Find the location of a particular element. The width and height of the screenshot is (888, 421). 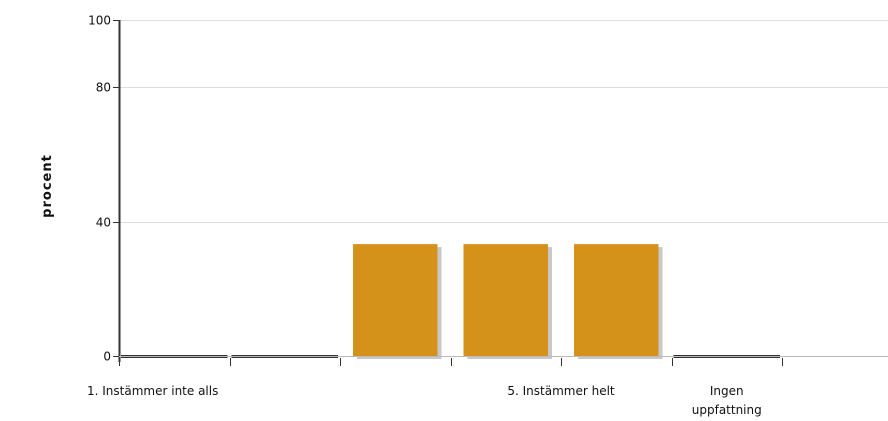

x-tick-label: 5. Instämmer helt is located at coordinates (561, 391).